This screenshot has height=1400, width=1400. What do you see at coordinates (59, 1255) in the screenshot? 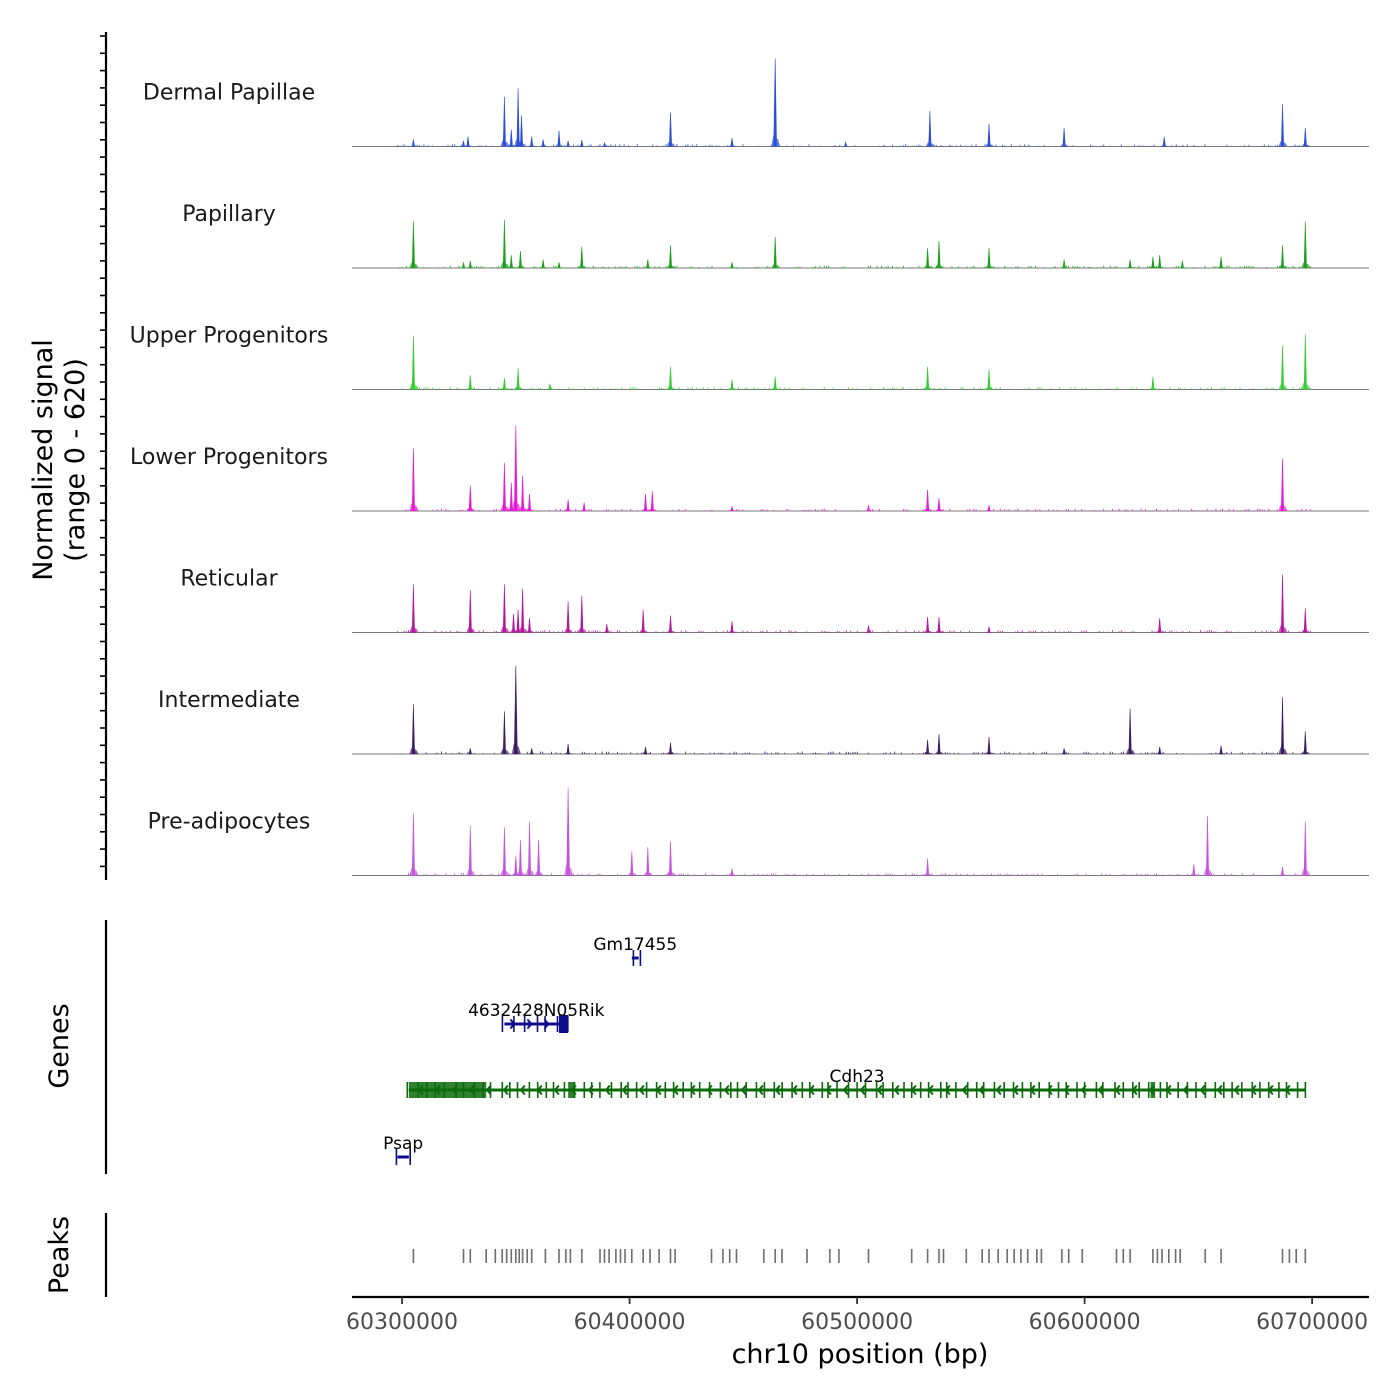
I see `peaks-track-title: Peaks` at bounding box center [59, 1255].